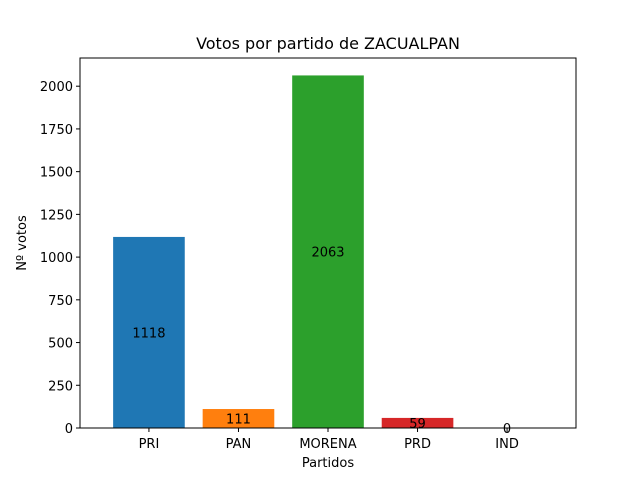 The image size is (640, 480). Describe the element at coordinates (56, 87) in the screenshot. I see `y-tick-label: 2000` at that location.